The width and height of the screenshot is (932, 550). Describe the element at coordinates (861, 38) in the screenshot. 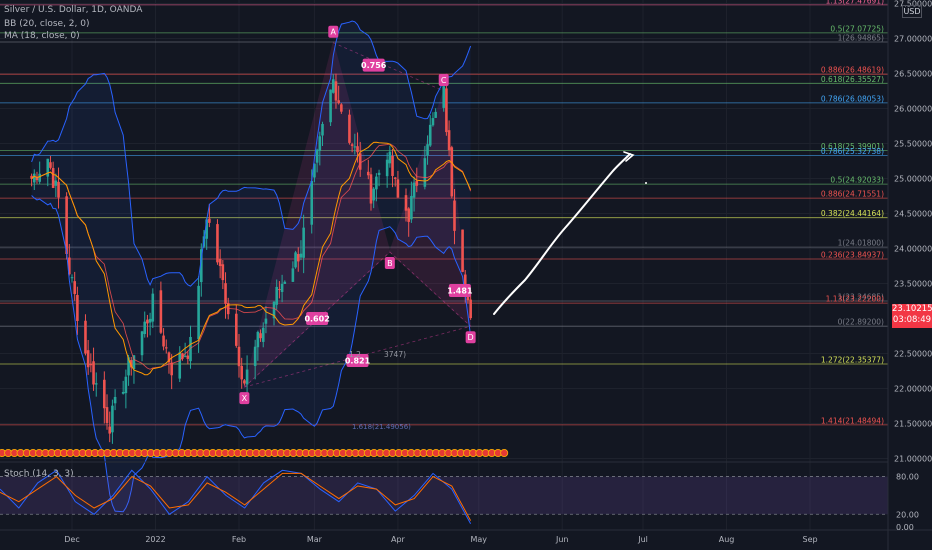

I see `fib-label: 1(26.94865)` at that location.